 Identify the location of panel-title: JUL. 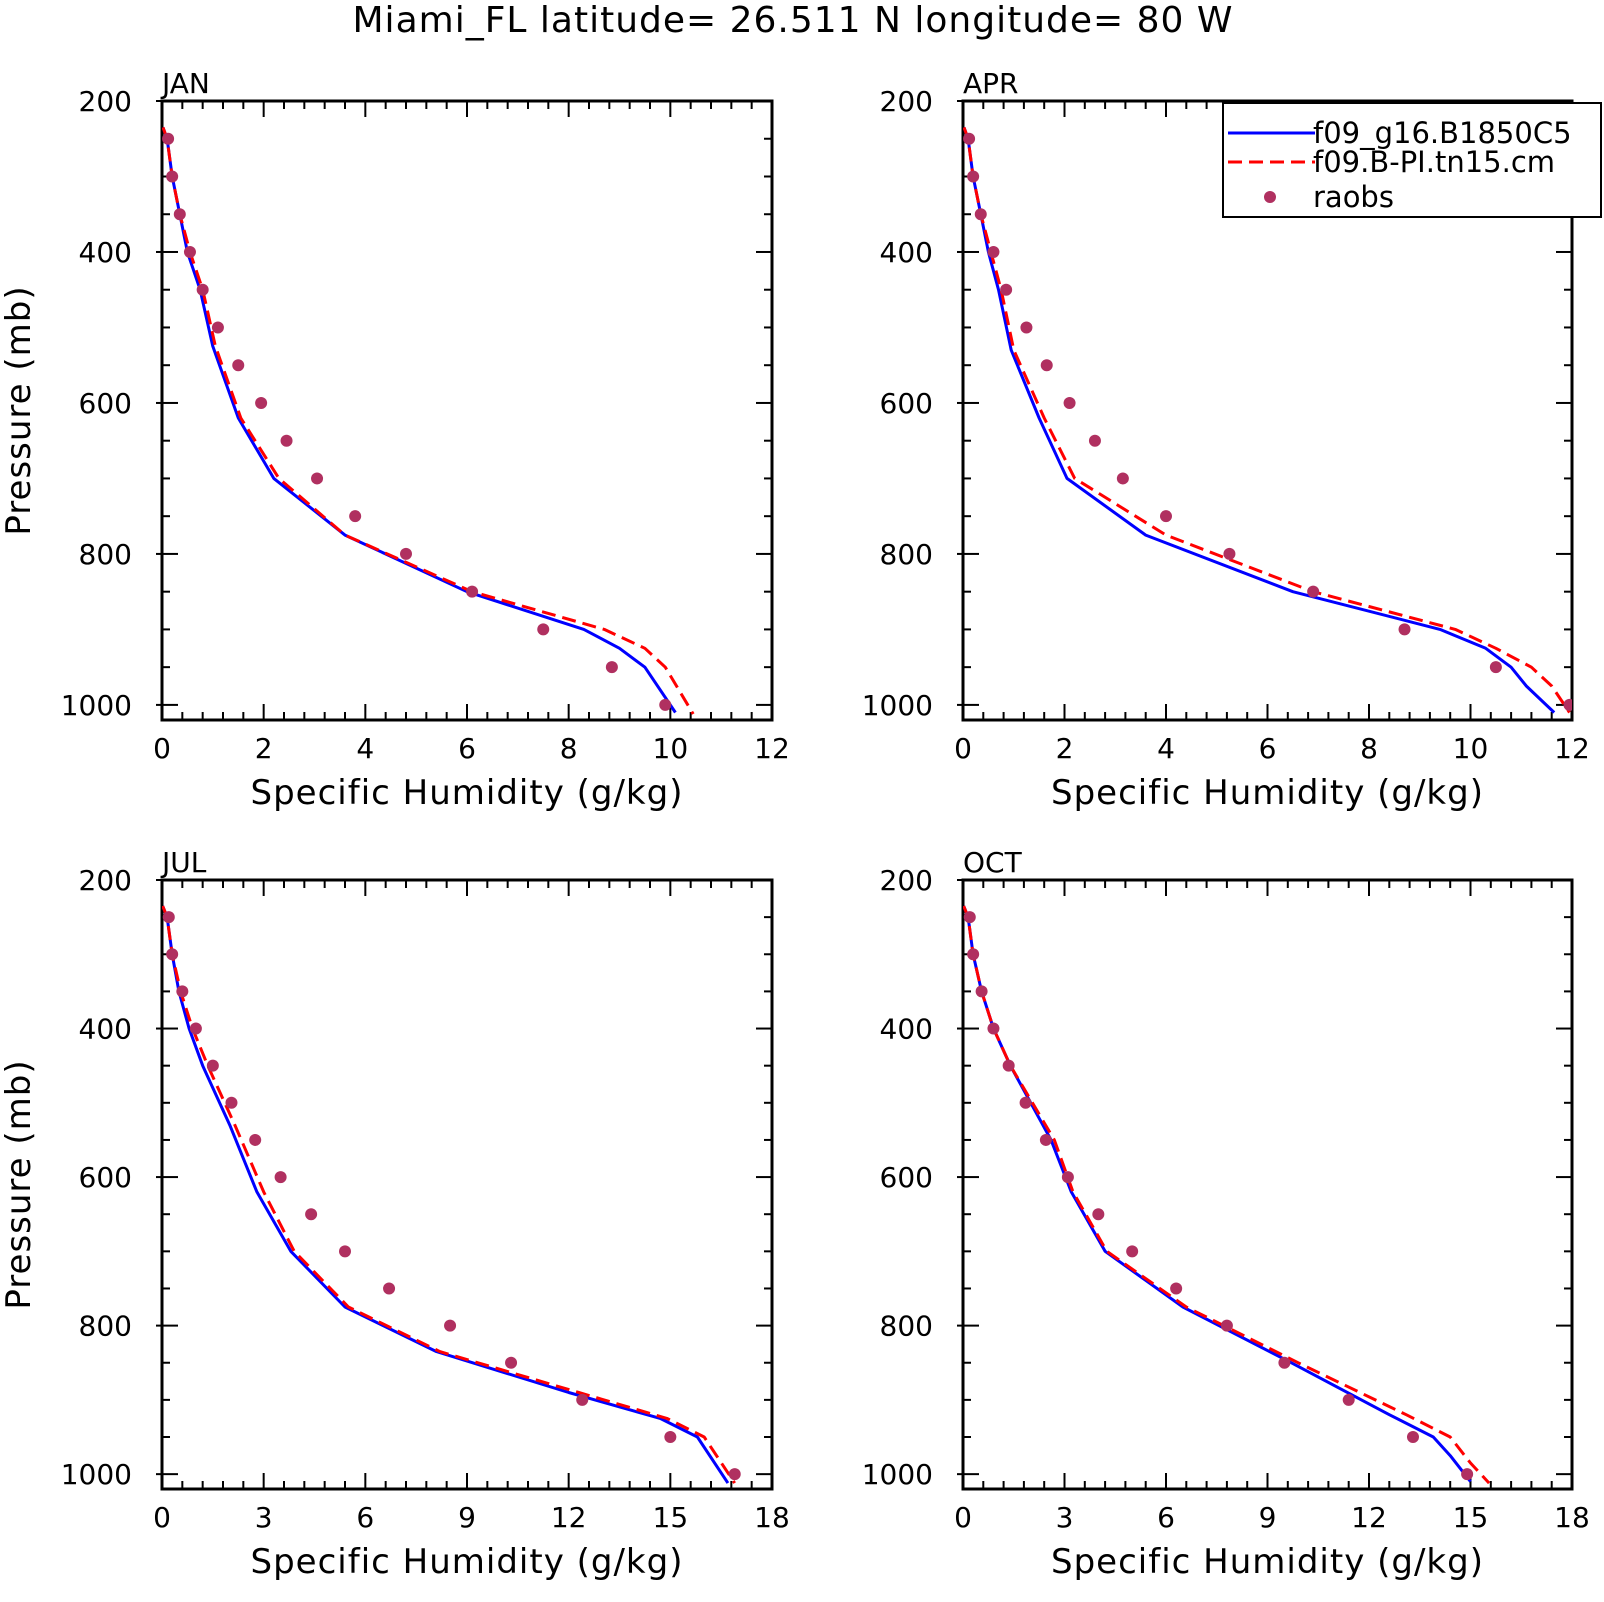
(183, 862).